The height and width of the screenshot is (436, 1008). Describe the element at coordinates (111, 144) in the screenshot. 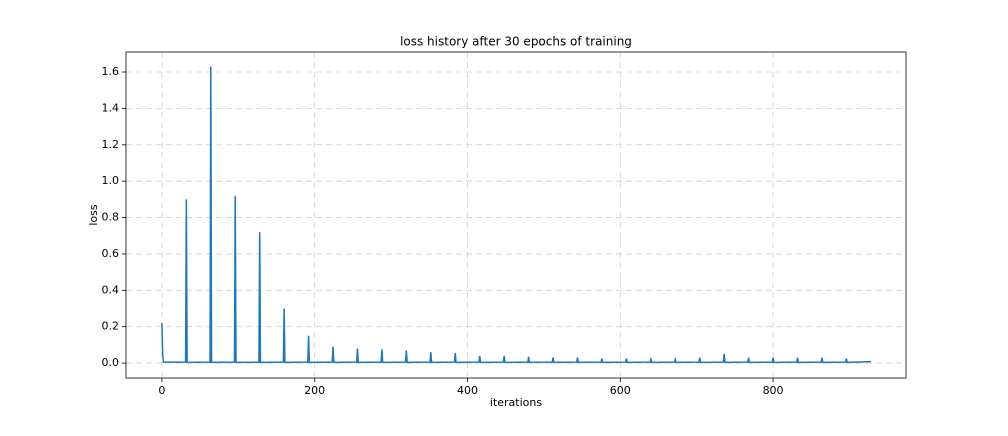

I see `y-tick-label: 1.2` at that location.